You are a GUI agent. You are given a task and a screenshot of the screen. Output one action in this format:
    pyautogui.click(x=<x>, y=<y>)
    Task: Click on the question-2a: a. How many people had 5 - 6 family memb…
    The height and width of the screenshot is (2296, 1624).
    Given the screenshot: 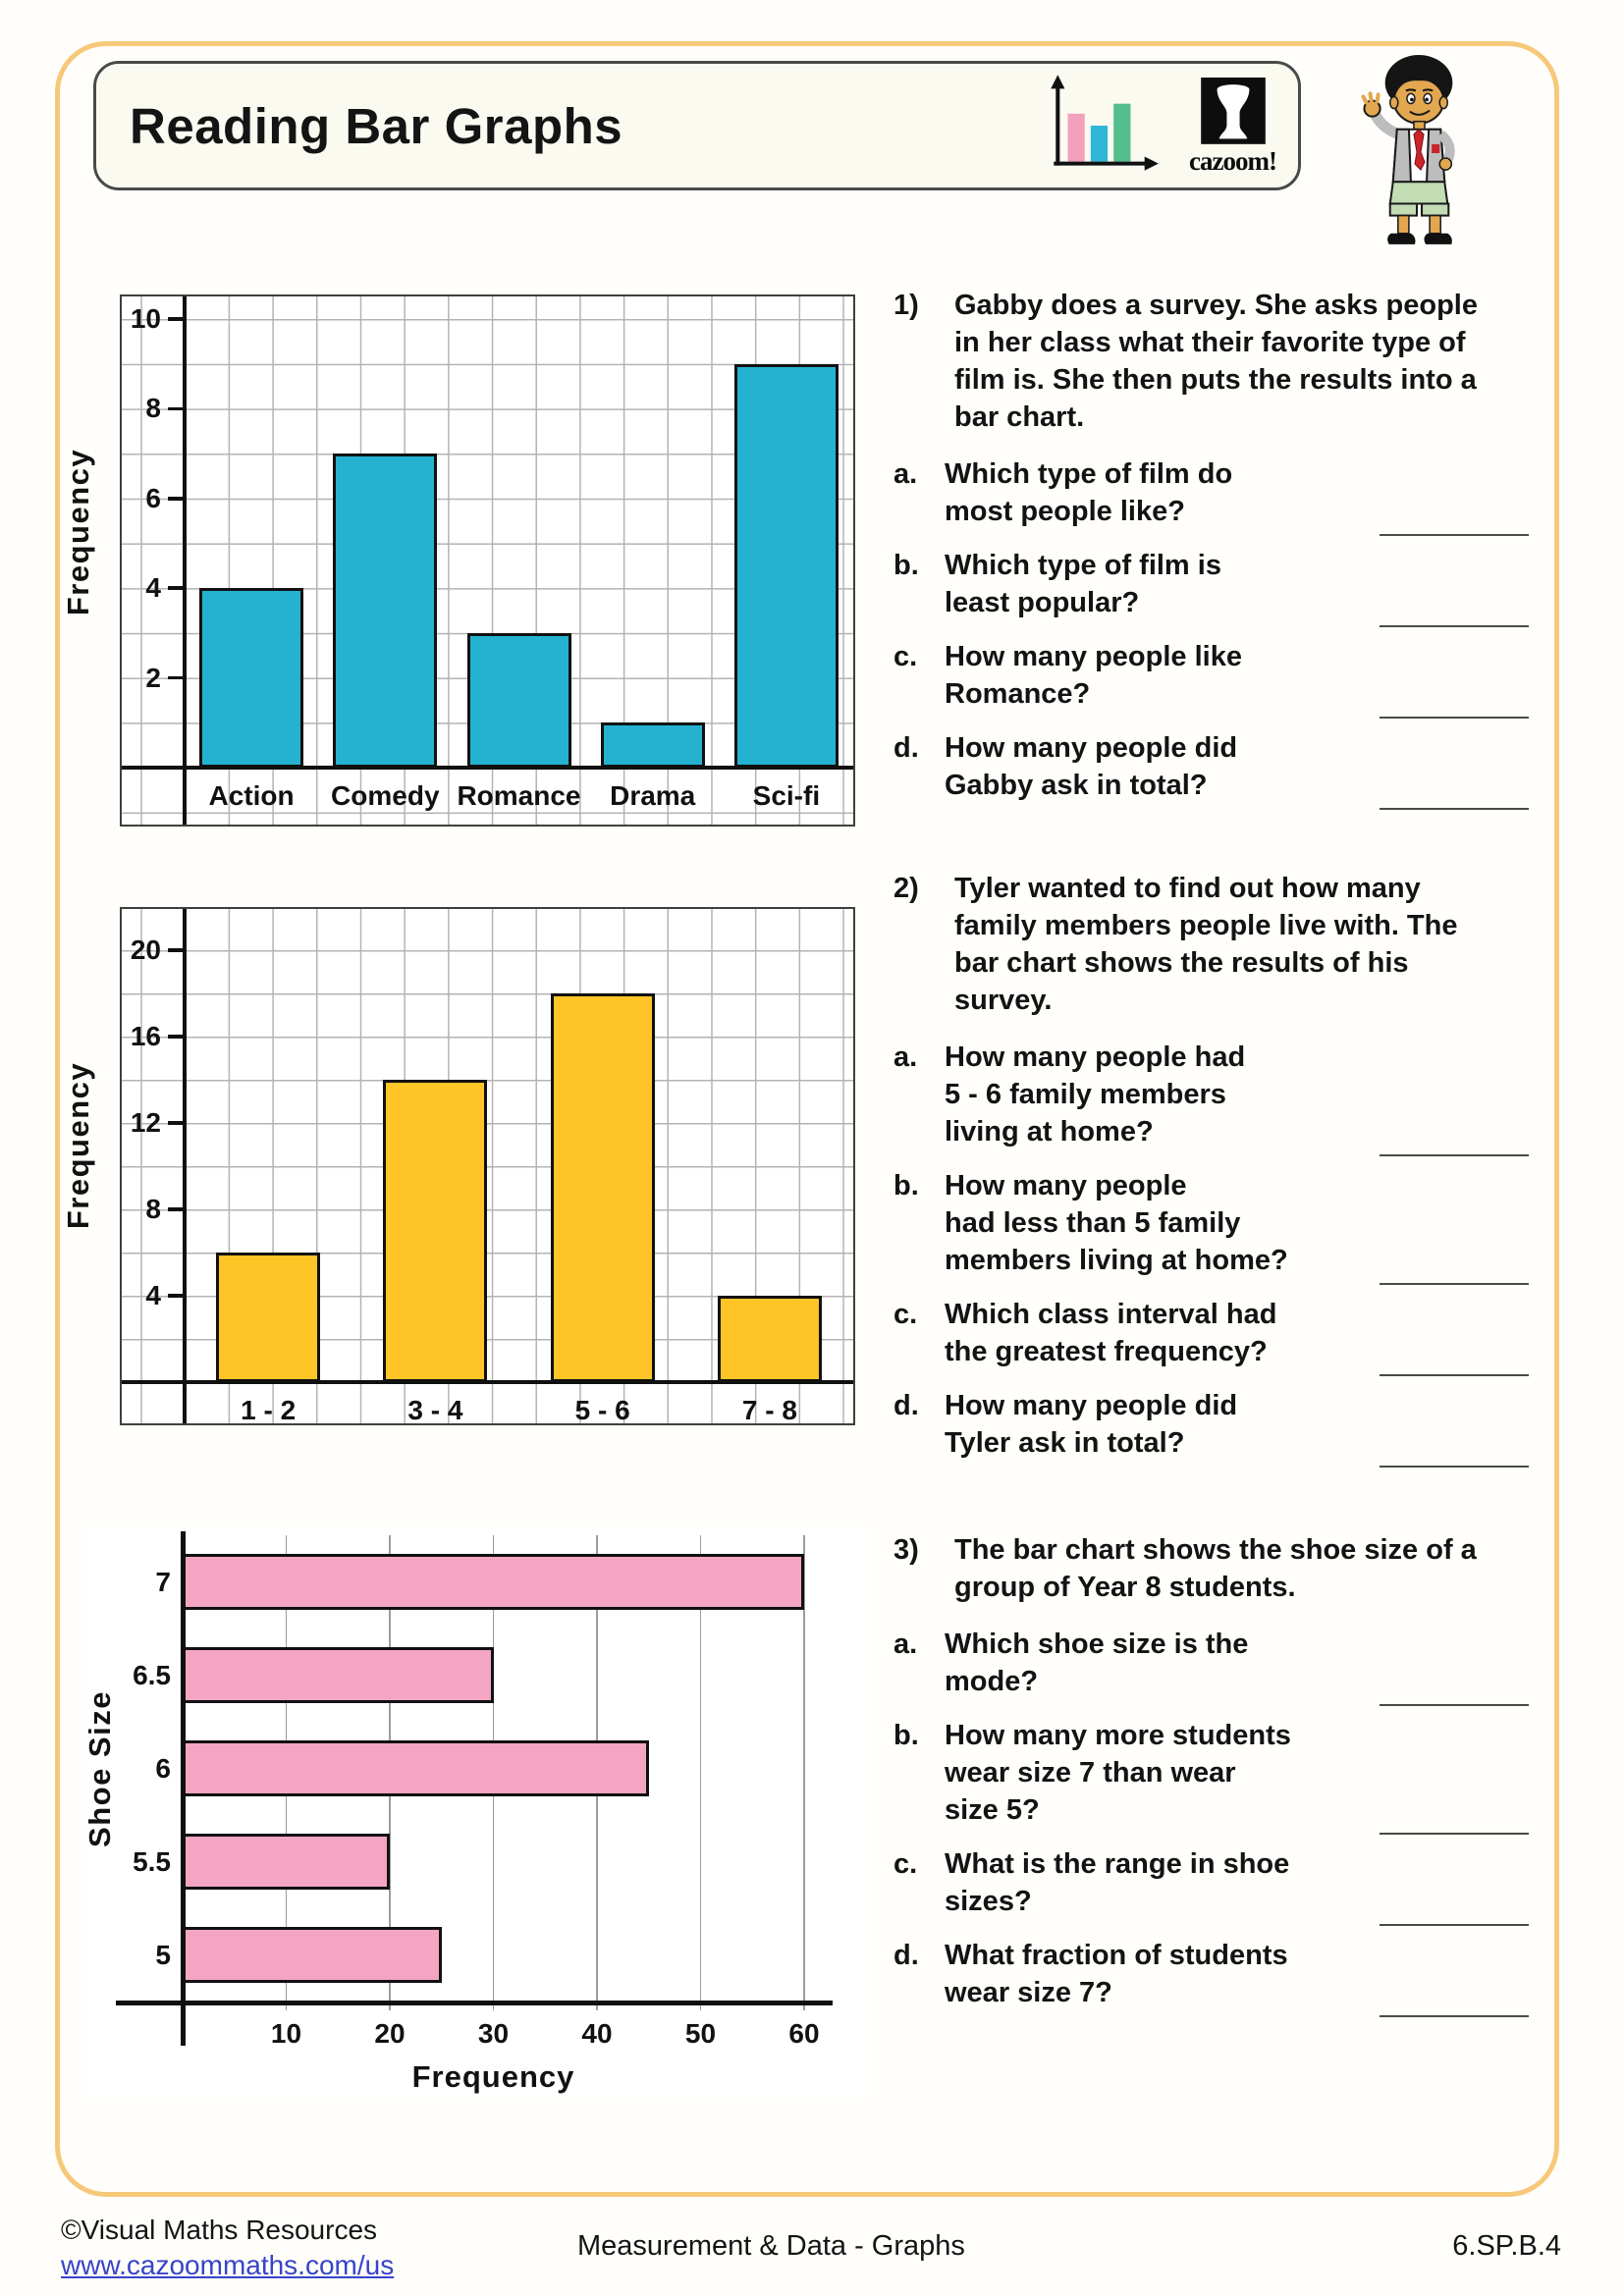 What is the action you would take?
    pyautogui.click(x=1215, y=1097)
    